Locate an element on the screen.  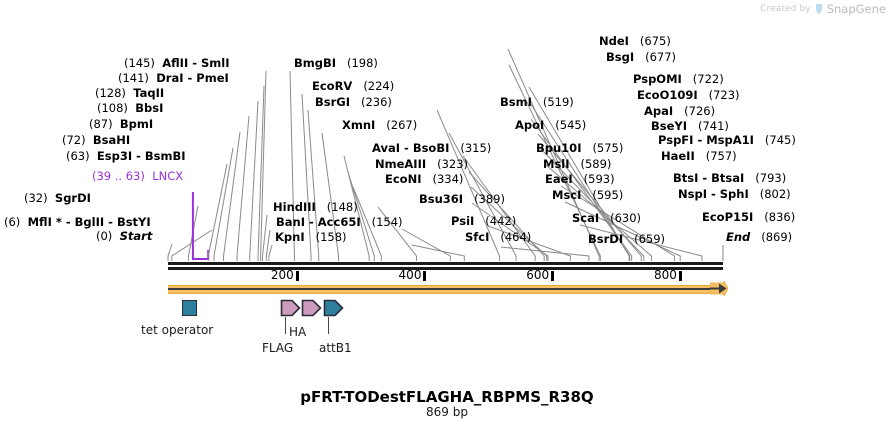
site-position: (593) is located at coordinates (599, 179).